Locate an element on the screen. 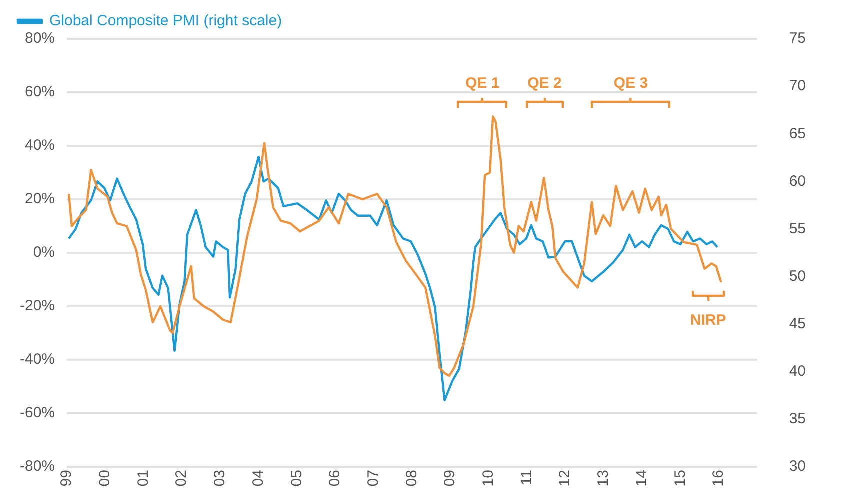  x-tick-label: 99 is located at coordinates (67, 478).